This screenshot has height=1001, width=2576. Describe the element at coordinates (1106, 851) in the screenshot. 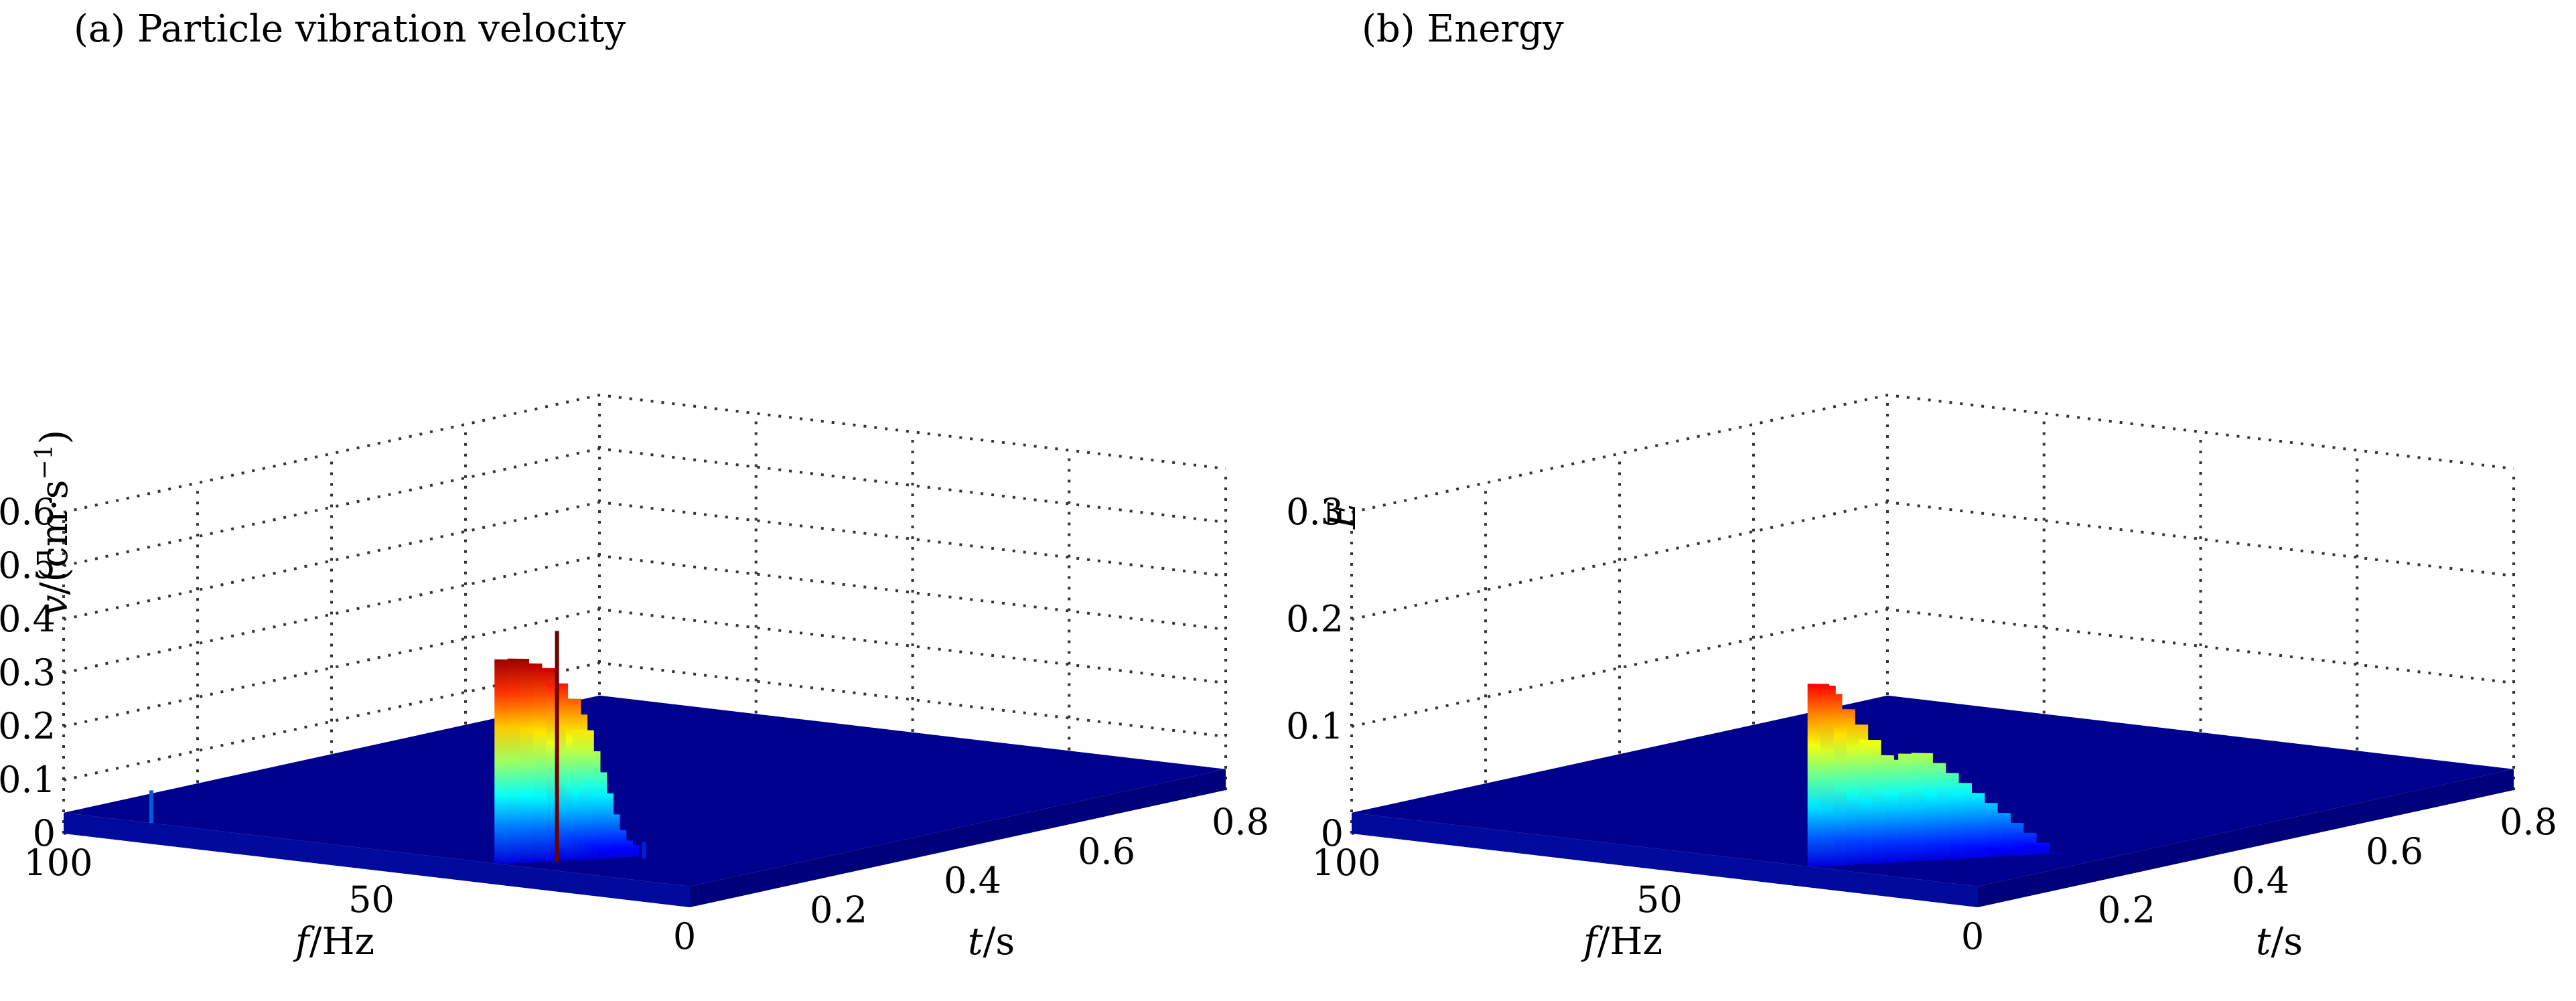

I see `a-t-tick-2: 0.6` at that location.